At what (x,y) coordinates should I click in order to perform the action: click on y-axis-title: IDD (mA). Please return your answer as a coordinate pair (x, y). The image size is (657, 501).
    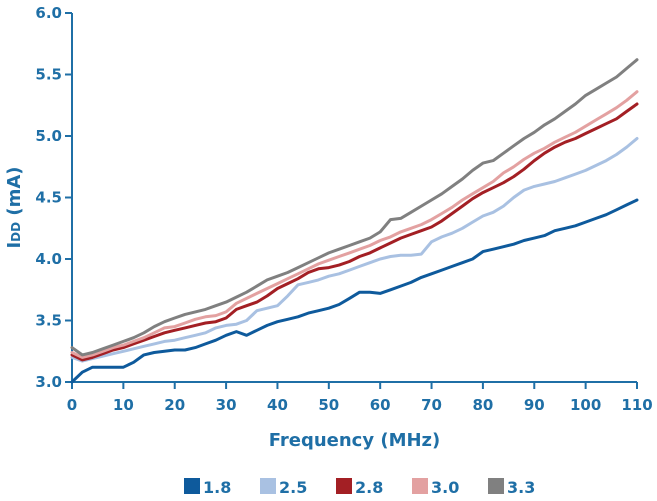
    Looking at the image, I should click on (14, 207).